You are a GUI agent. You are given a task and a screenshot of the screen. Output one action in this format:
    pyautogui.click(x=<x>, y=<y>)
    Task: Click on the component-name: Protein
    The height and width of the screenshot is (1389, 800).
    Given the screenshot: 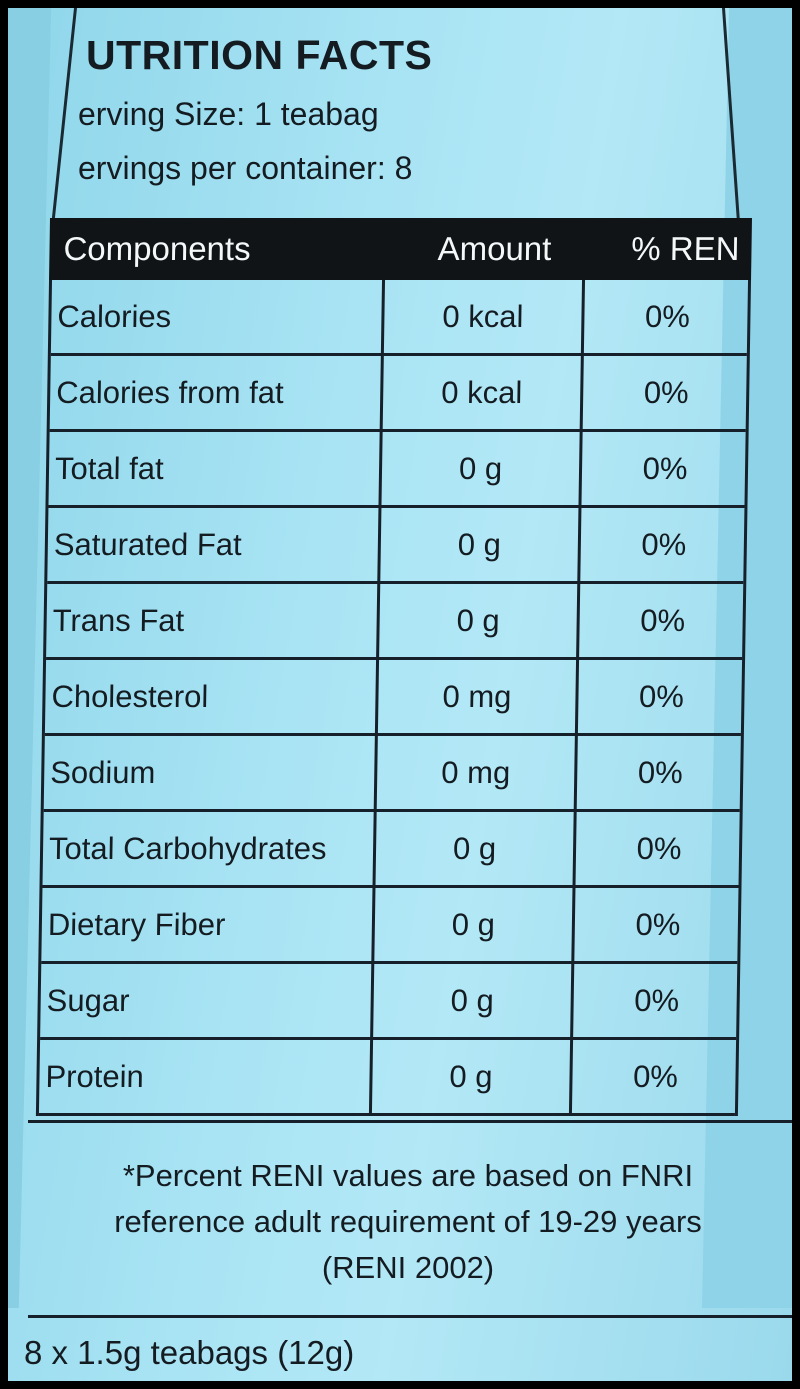 What is the action you would take?
    pyautogui.click(x=206, y=1076)
    